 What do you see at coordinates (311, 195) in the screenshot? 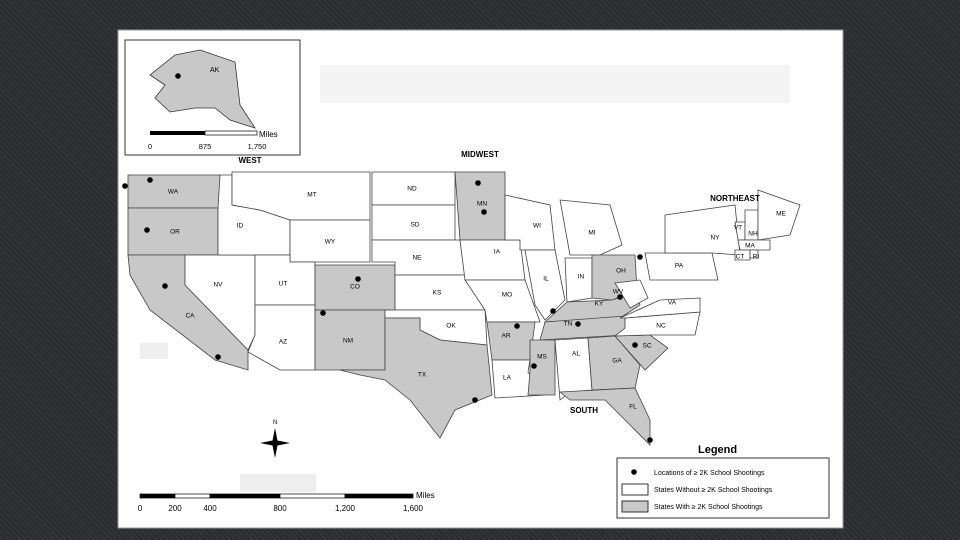
I see `state-label: MT` at bounding box center [311, 195].